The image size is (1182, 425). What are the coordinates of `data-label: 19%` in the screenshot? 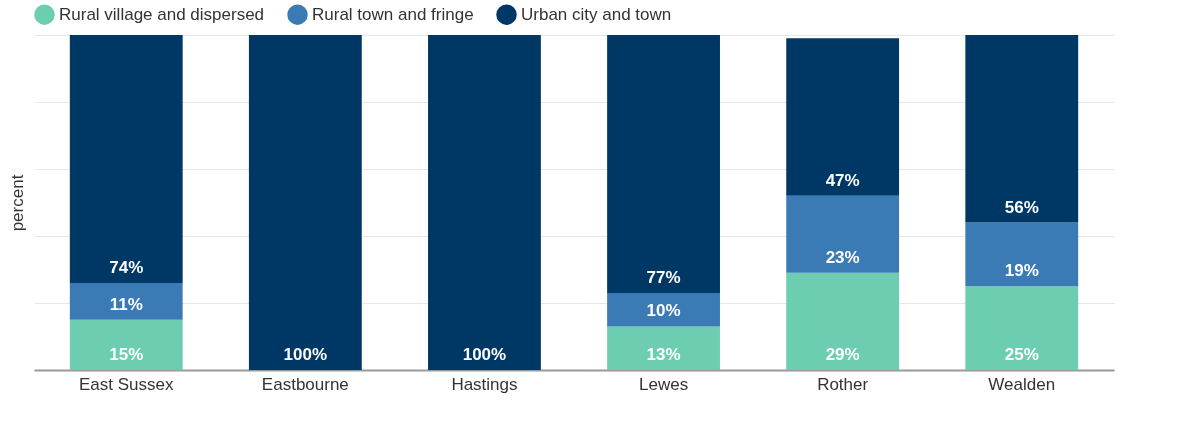 It's located at (1021, 271).